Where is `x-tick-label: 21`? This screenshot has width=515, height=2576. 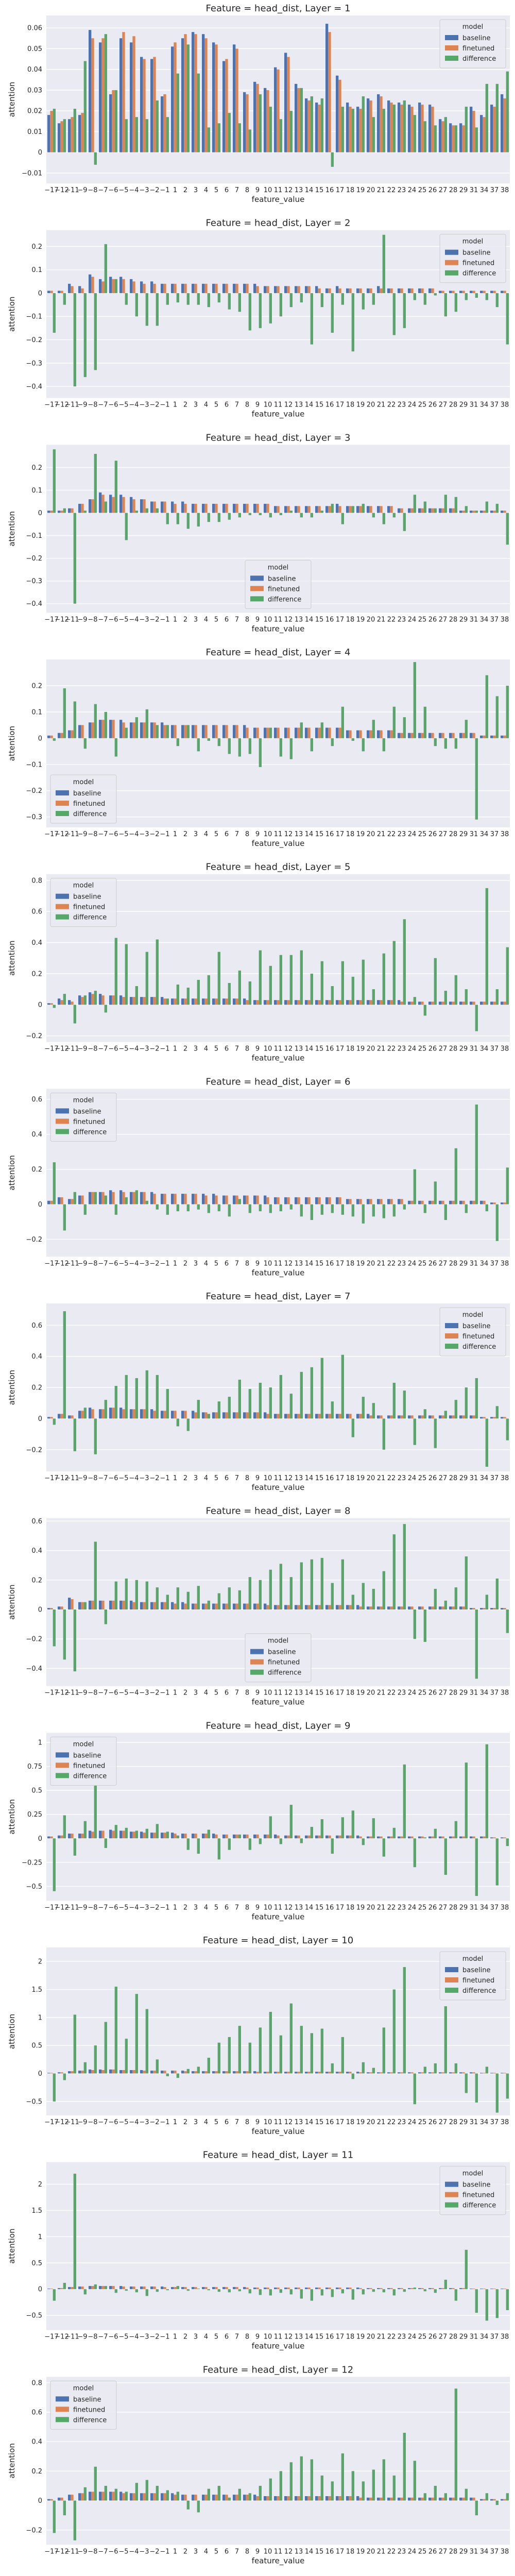
x-tick-label: 21 is located at coordinates (381, 1049).